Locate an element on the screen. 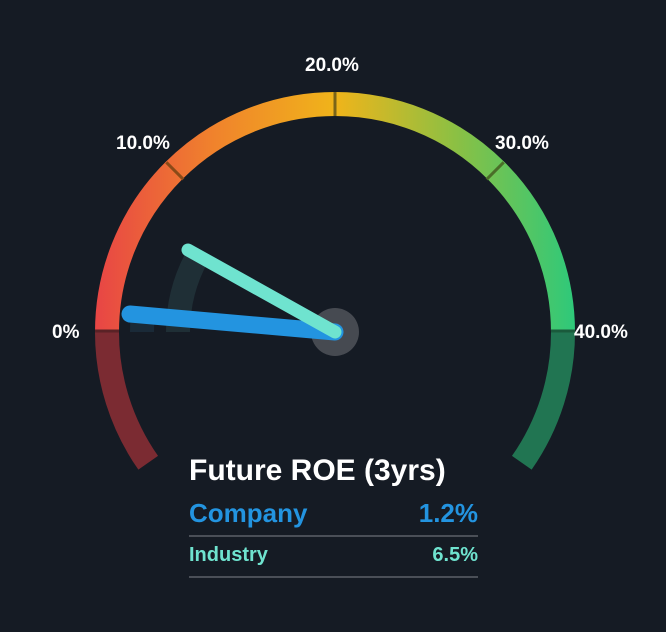 The width and height of the screenshot is (666, 632). company-needle is located at coordinates (232, 323).